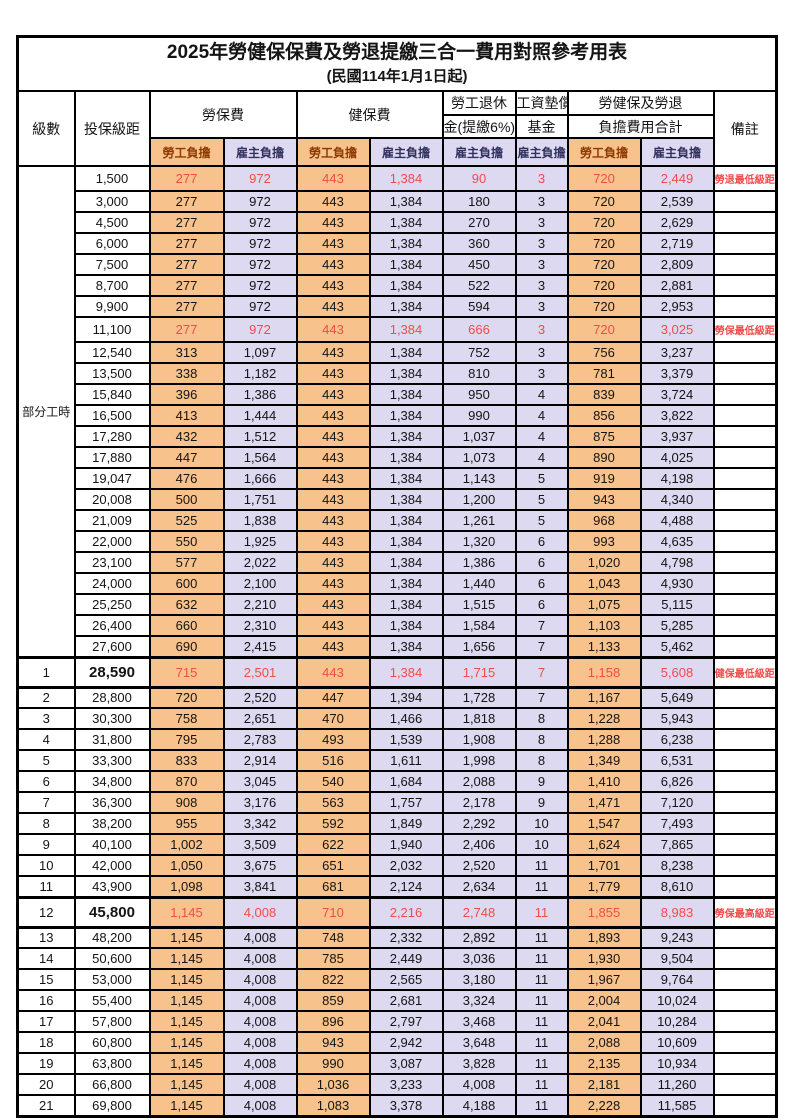 This screenshot has width=791, height=1120. What do you see at coordinates (604, 865) in the screenshot?
I see `value-cell: 1,701` at bounding box center [604, 865].